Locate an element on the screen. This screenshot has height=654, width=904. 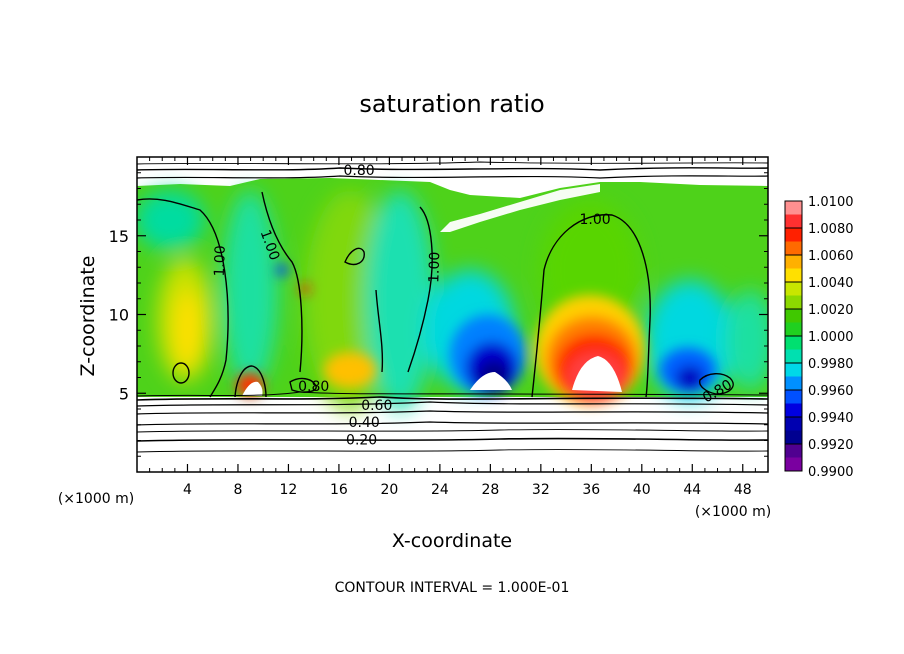
colorbar-label: 1.0100 is located at coordinates (831, 202).